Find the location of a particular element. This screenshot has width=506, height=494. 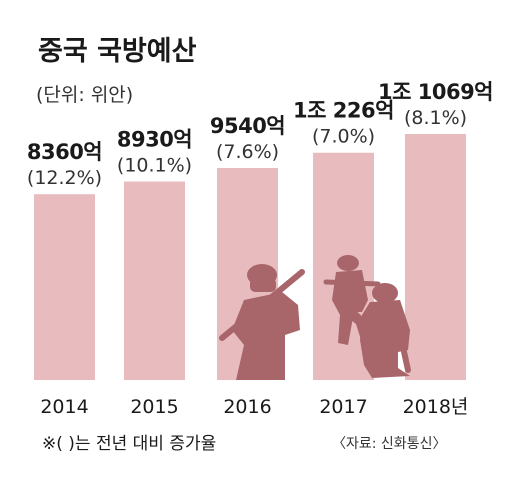

growth-label-2014: (12.2%) is located at coordinates (64, 178).